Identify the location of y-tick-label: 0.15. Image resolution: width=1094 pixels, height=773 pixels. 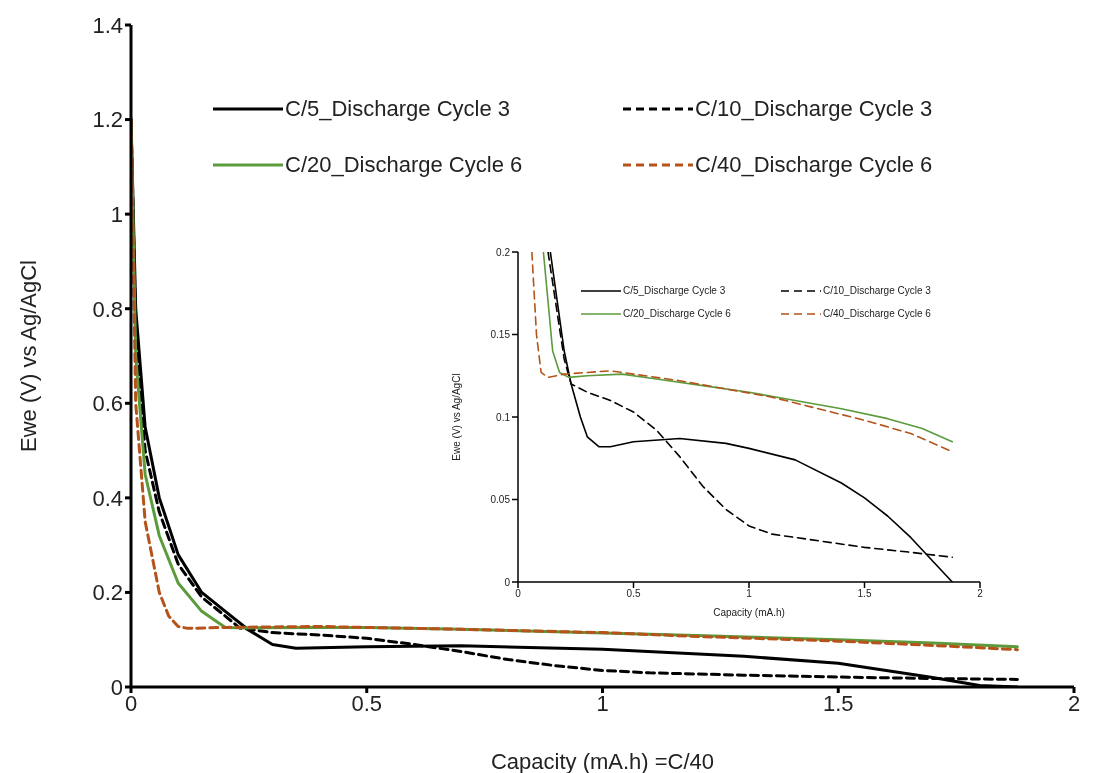
(500, 335).